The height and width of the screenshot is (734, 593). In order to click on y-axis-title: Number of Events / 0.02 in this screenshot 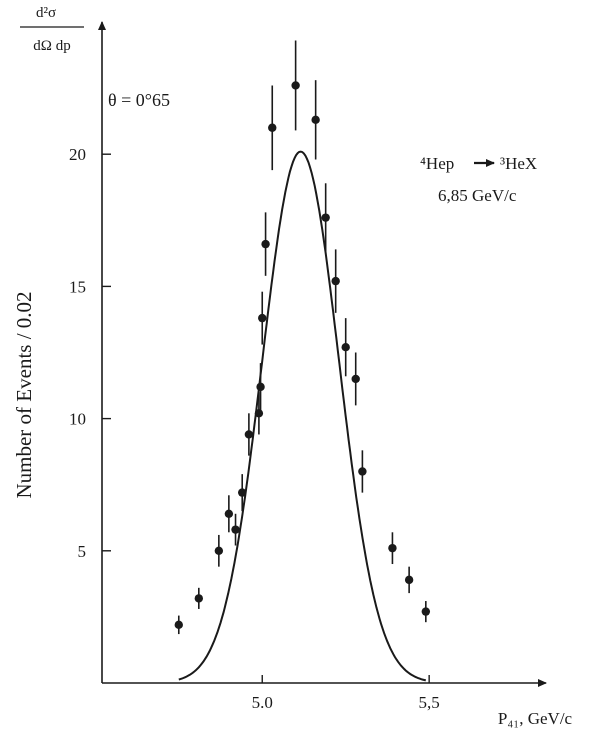, I will do `click(24, 394)`.